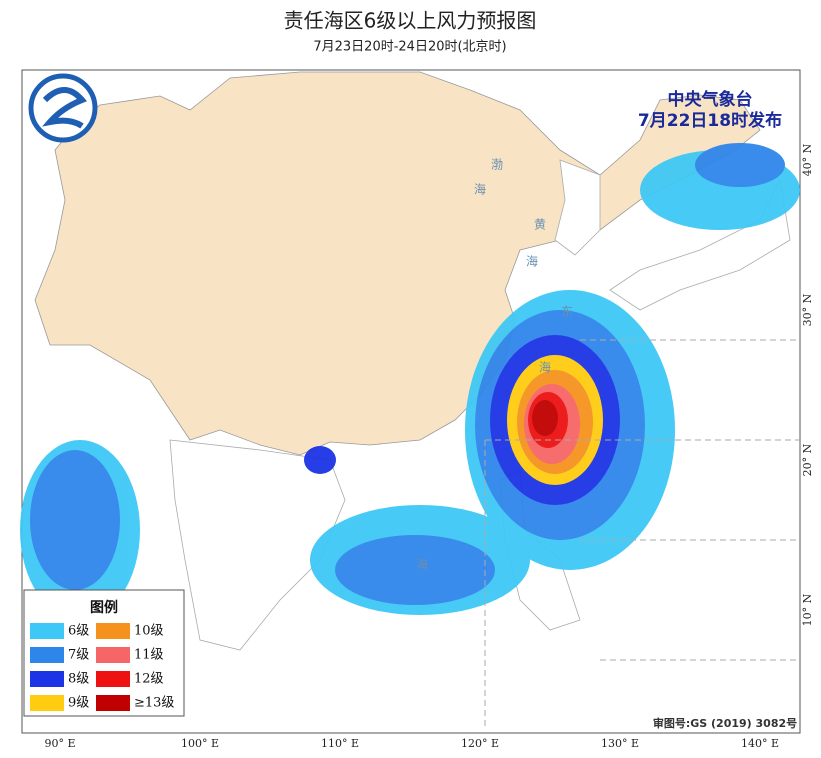  Describe the element at coordinates (540, 225) in the screenshot. I see `sea-label: 黄` at that location.